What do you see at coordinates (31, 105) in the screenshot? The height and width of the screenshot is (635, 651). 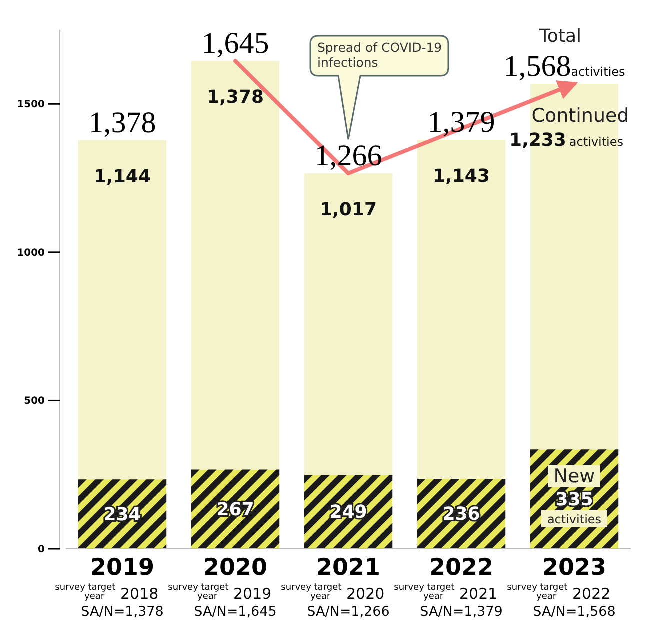 I see `y-tick-label: 1500` at bounding box center [31, 105].